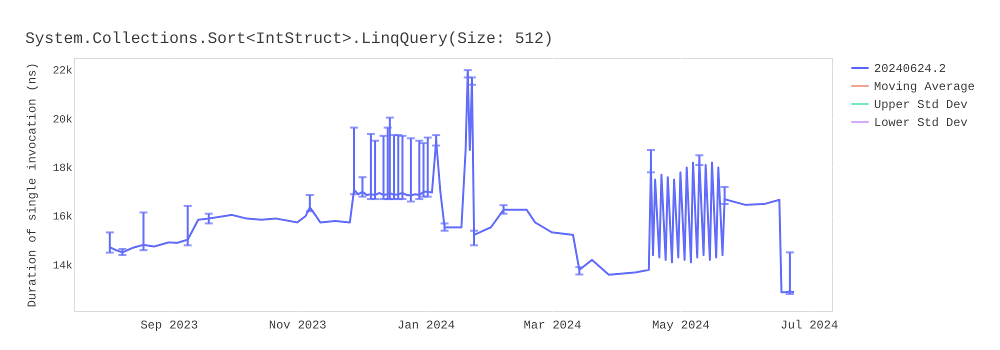 This screenshot has height=350, width=1000. What do you see at coordinates (921, 105) in the screenshot?
I see `legend-label: Upper Std Dev` at bounding box center [921, 105].